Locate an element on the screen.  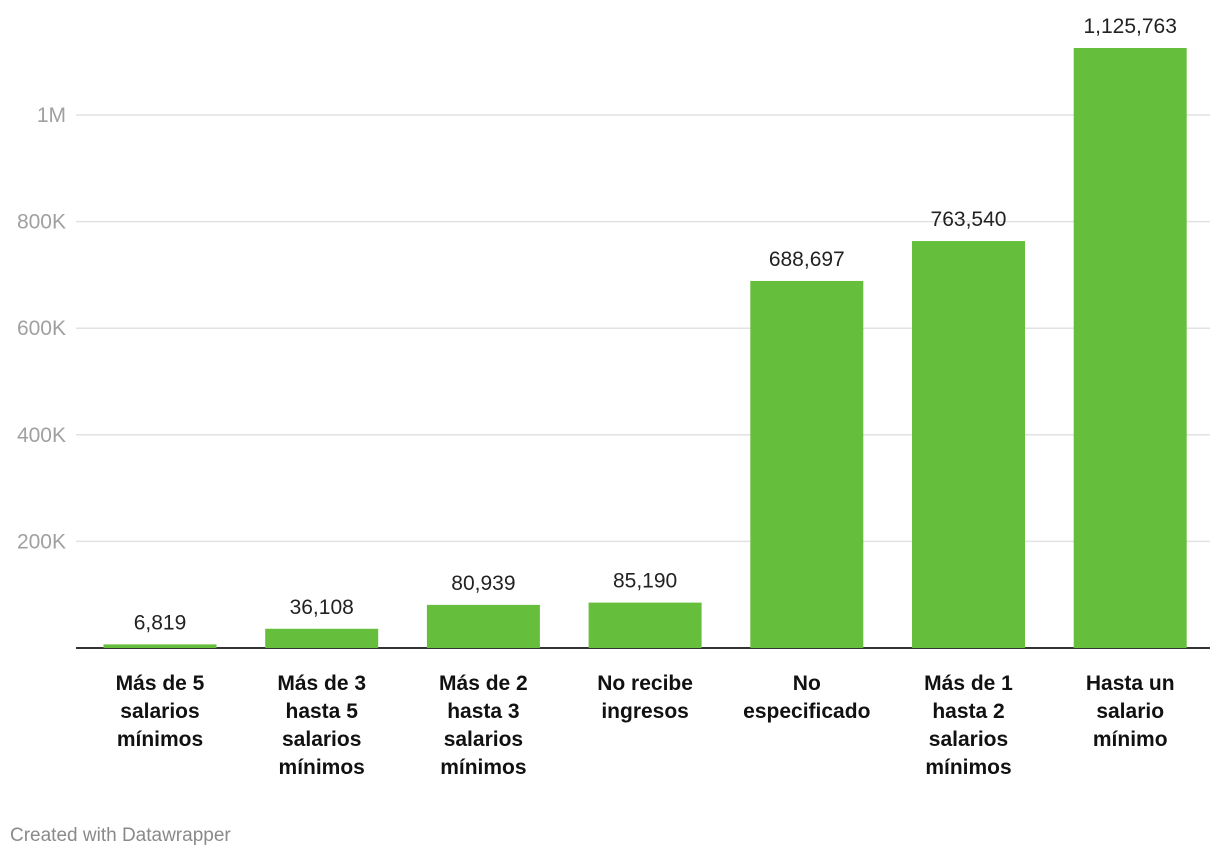
value-label: 6,819 is located at coordinates (160, 622).